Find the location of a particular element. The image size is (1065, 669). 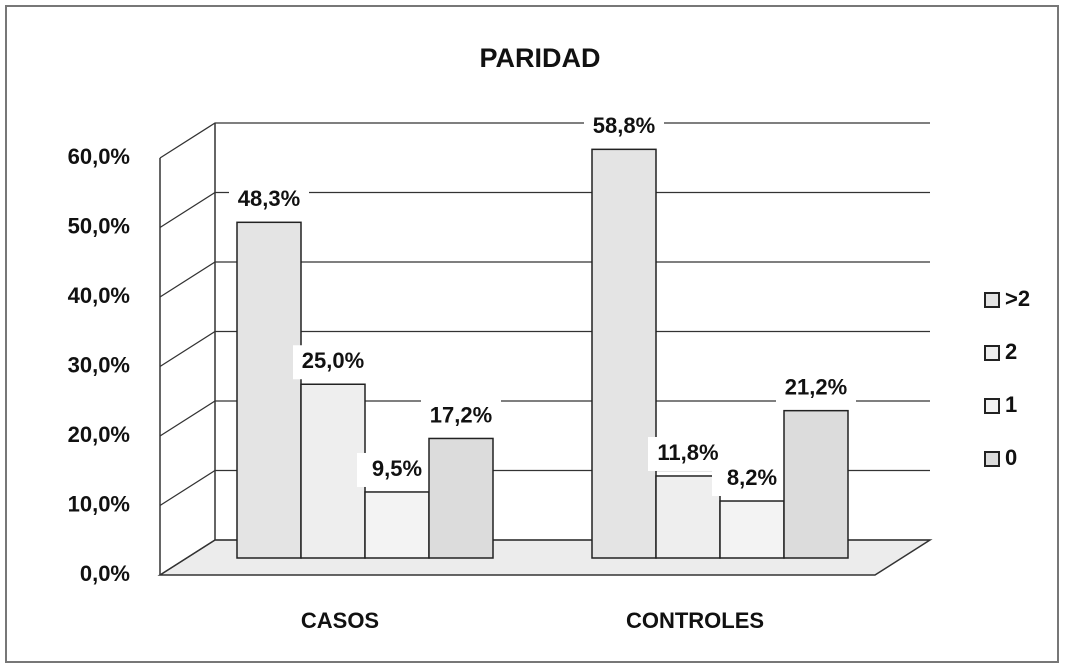

value-label: 17,2% is located at coordinates (461, 414).